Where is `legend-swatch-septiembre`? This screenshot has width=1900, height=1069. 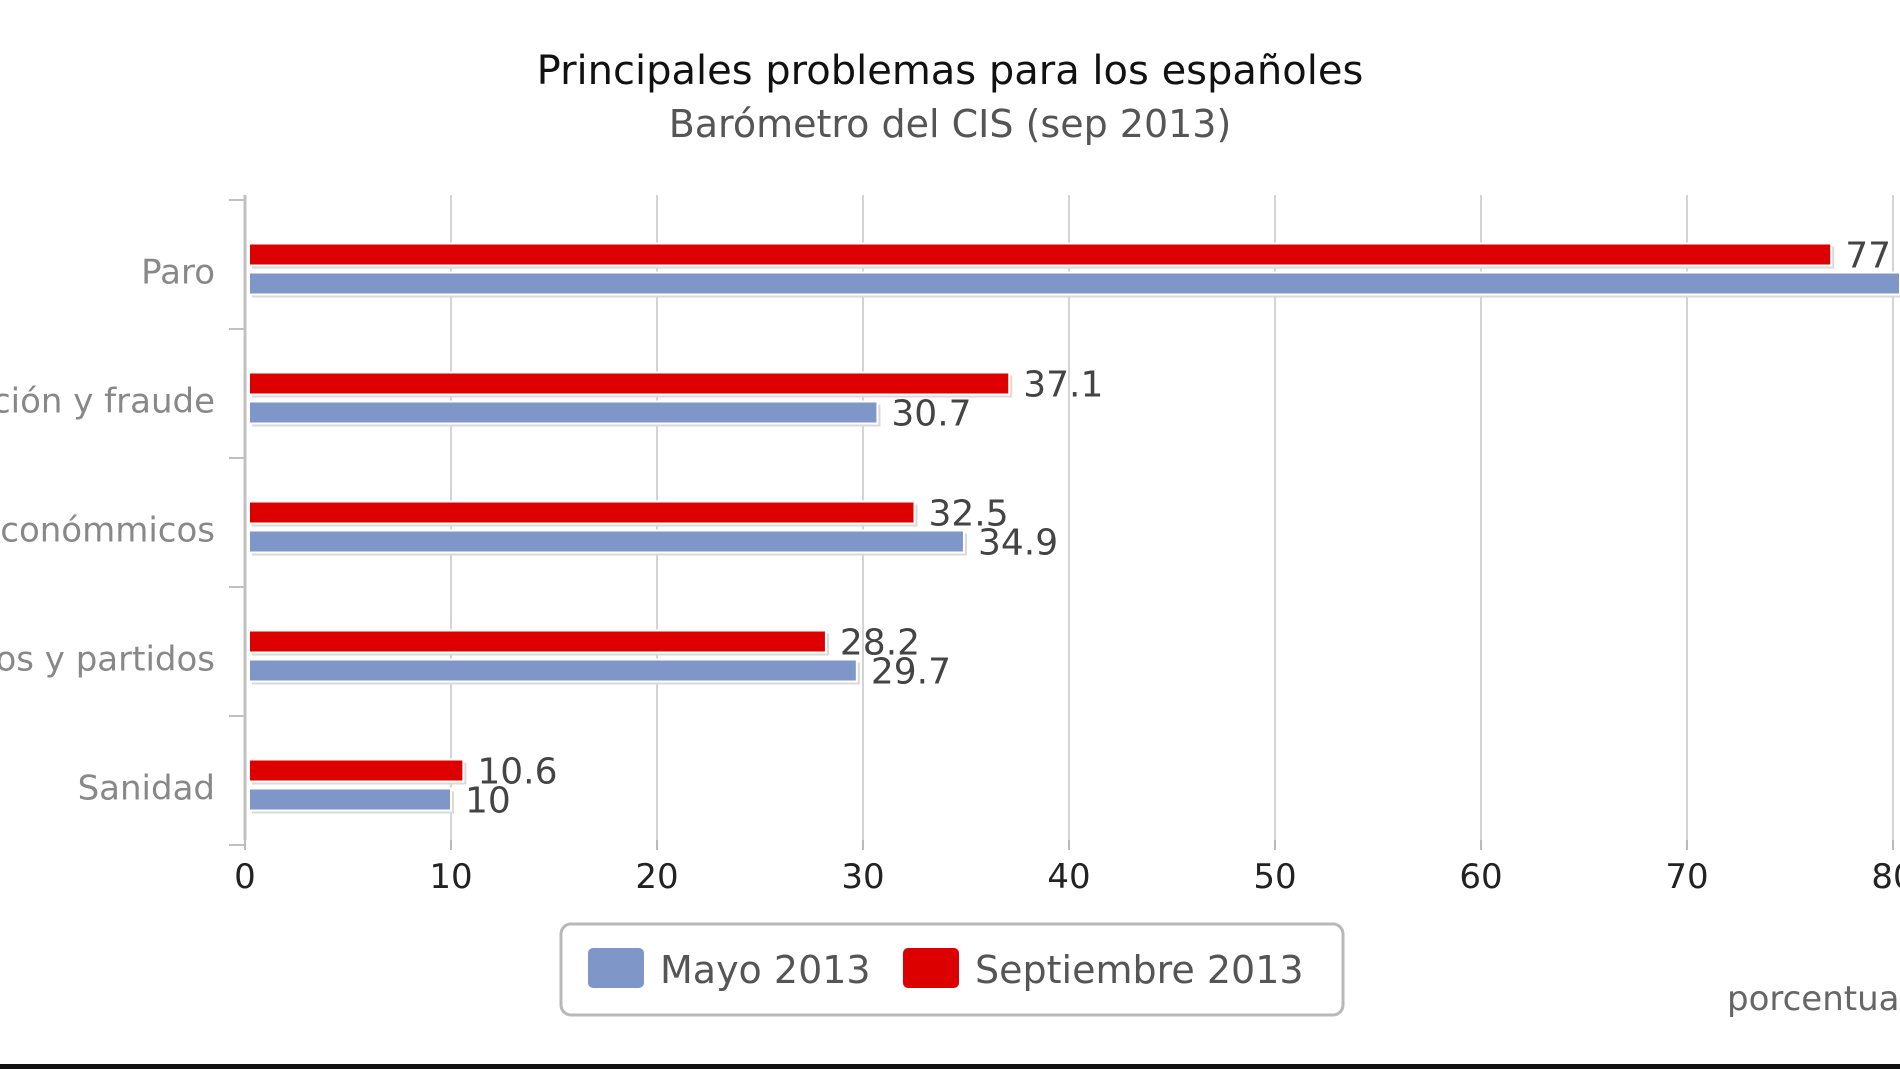 legend-swatch-septiembre is located at coordinates (931, 968).